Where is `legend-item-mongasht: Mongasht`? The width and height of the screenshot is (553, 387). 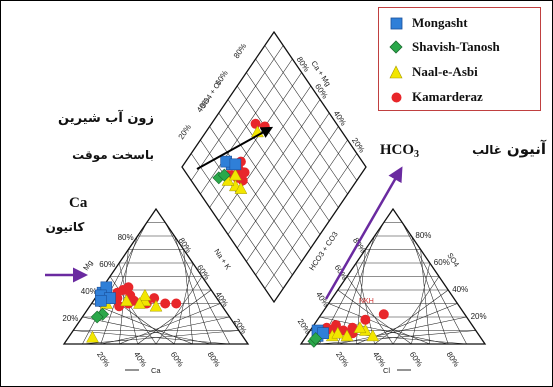 legend-item-mongasht: Mongasht is located at coordinates (428, 23).